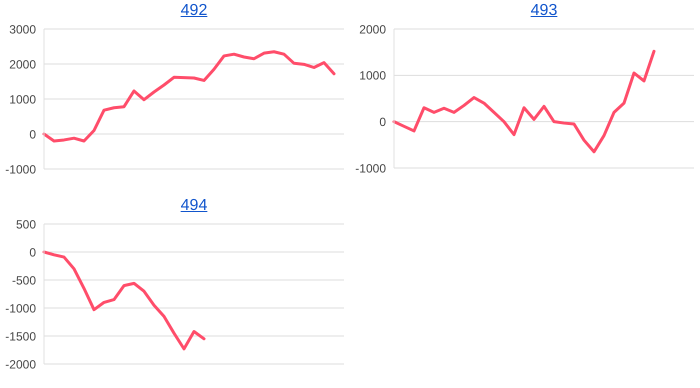 The width and height of the screenshot is (700, 388). Describe the element at coordinates (544, 11) in the screenshot. I see `chart-title: 493` at that location.